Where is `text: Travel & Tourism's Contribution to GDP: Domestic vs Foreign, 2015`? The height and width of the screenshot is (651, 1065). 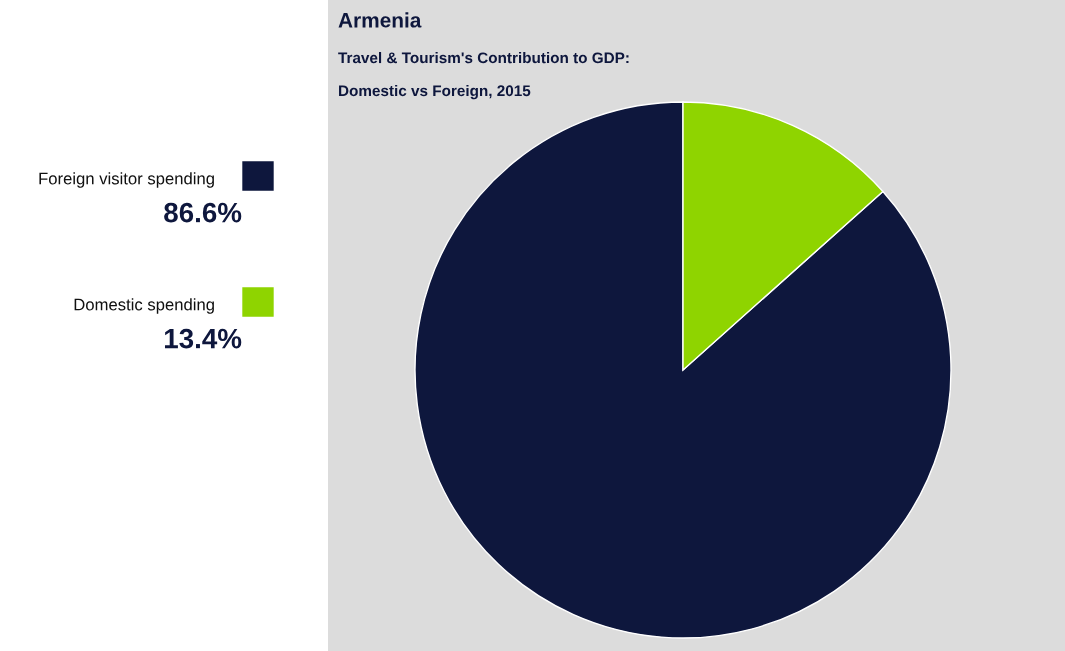
text: Travel & Tourism's Contribution to GDP: Domestic vs Foreign, 2015 is located at coordinates (483, 76).